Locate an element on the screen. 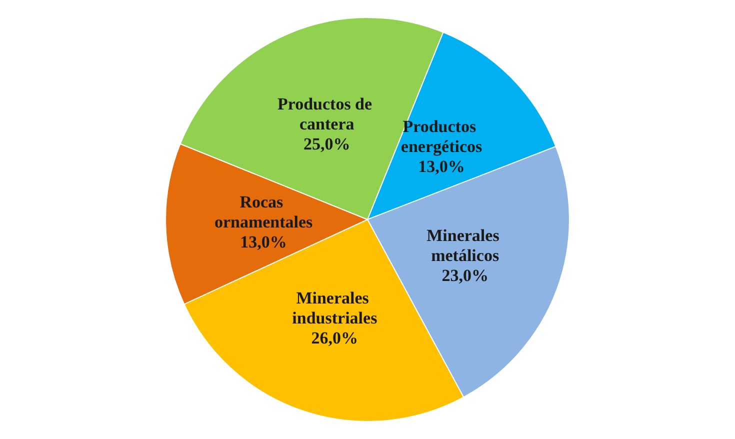  slice-label: Productos de cantera is located at coordinates (326, 114).